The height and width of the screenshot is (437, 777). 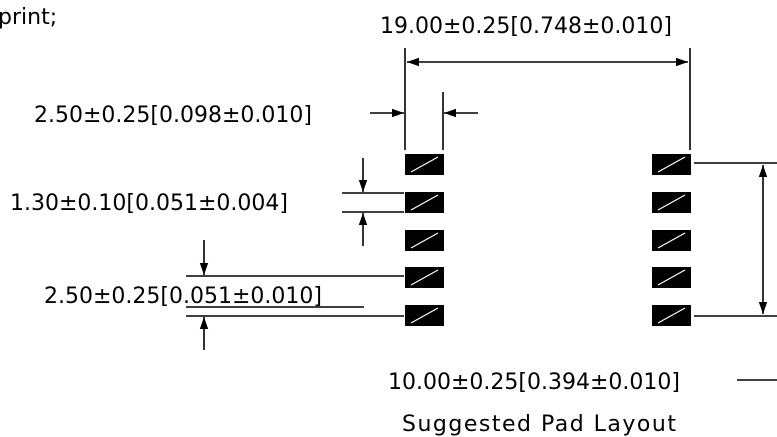 What do you see at coordinates (539, 424) in the screenshot?
I see `layout-caption: Suggested Pad Layout` at bounding box center [539, 424].